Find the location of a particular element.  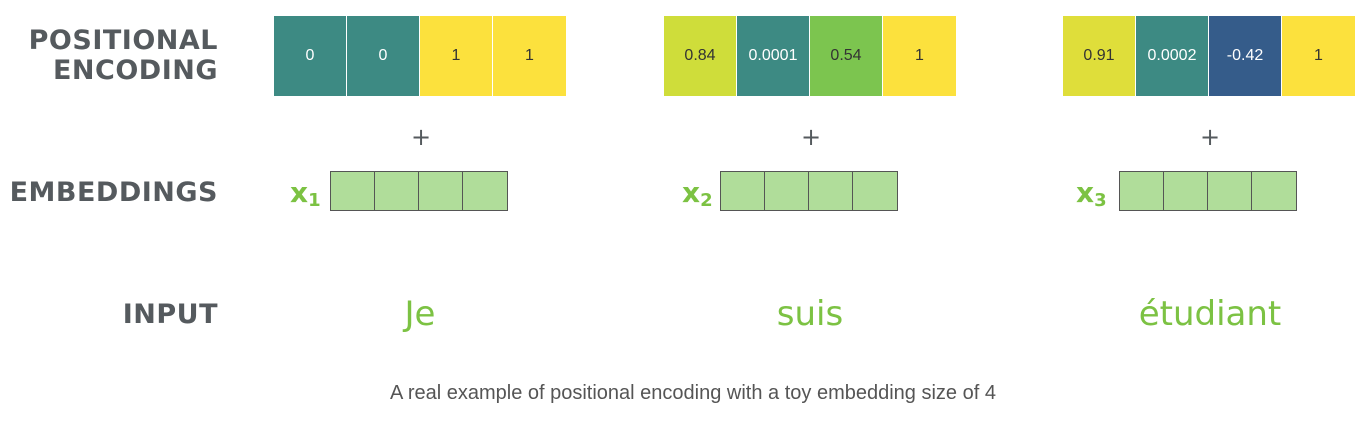

embeddings-label: EMBEDDINGS is located at coordinates (113, 192).